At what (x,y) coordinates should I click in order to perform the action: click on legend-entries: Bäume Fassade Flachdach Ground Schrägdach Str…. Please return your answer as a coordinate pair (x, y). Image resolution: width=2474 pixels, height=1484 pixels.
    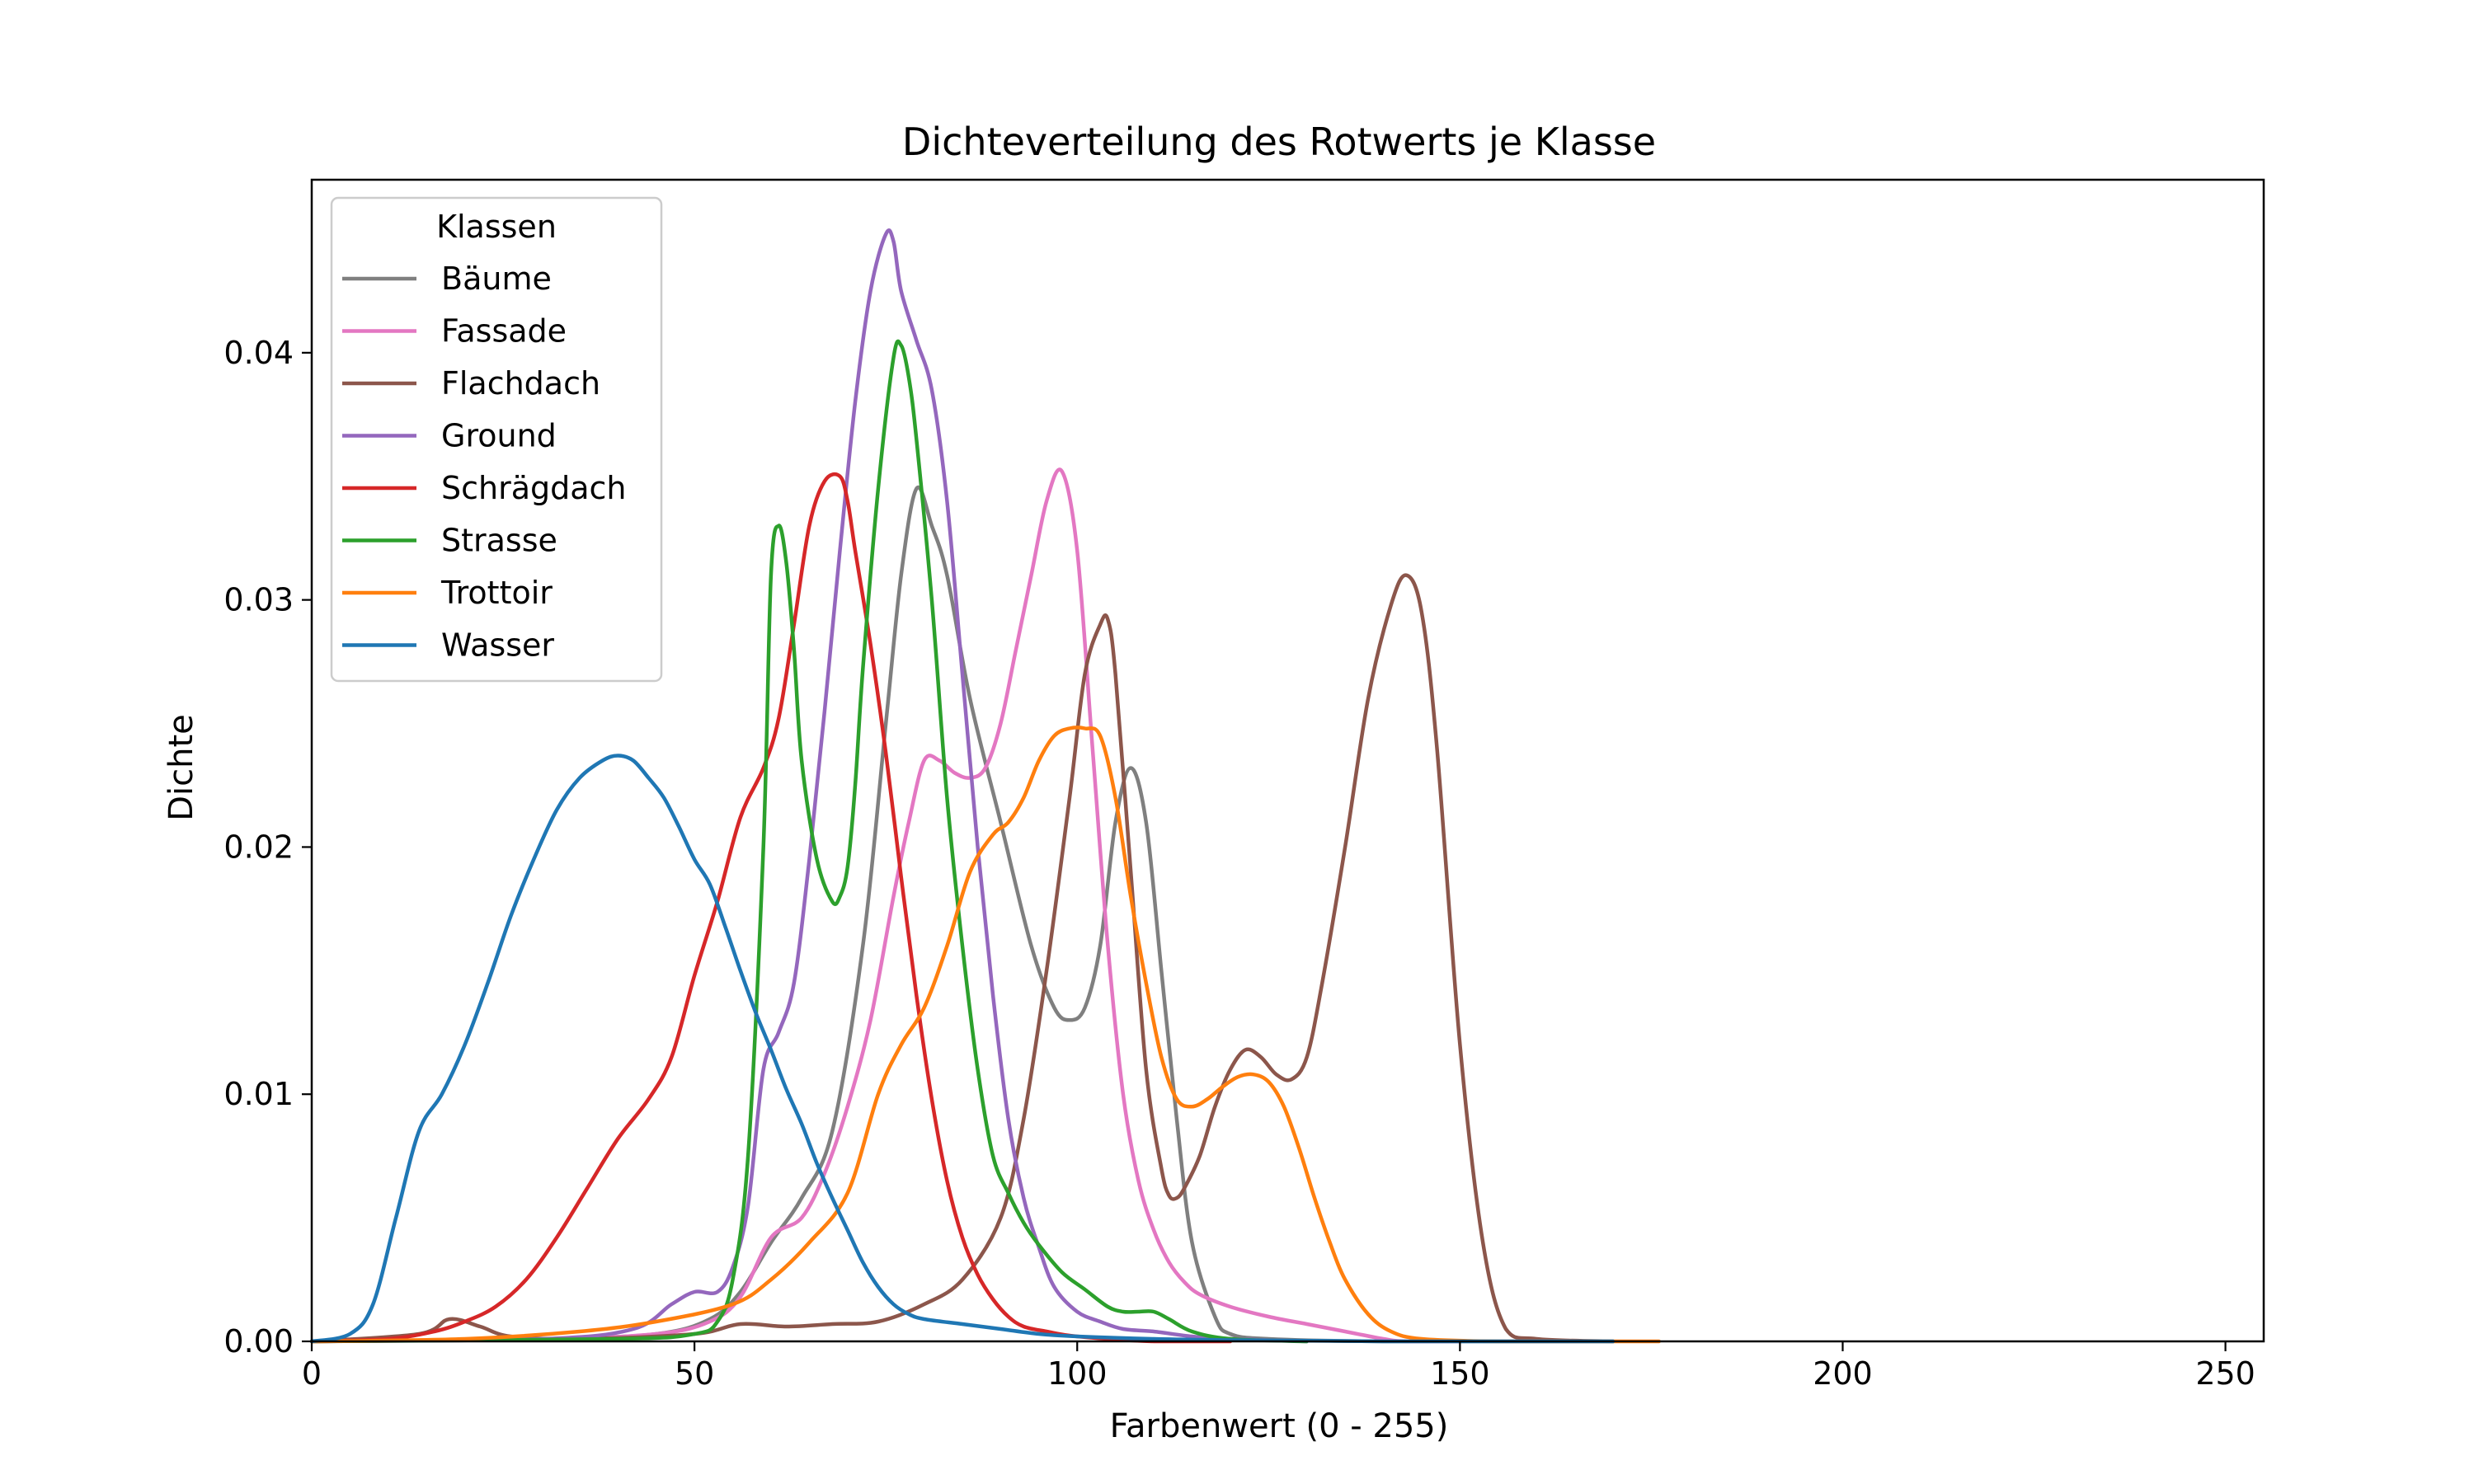
    Looking at the image, I should click on (484, 463).